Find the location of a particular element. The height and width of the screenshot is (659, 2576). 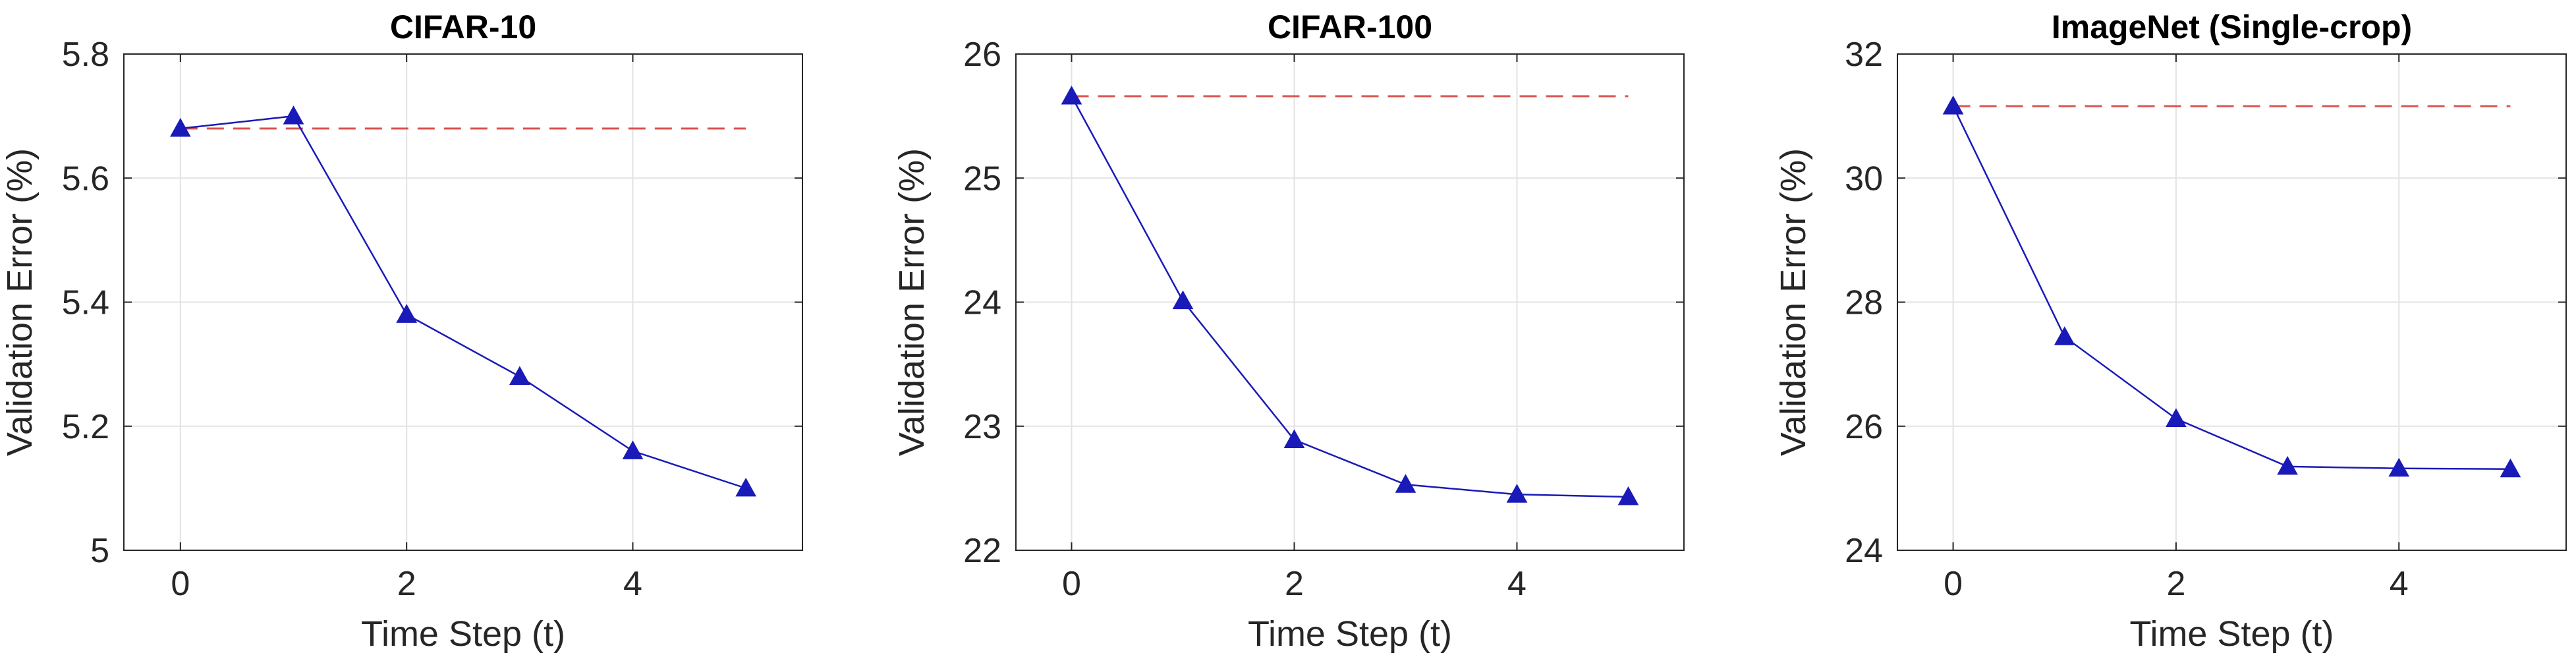

y-tick-label: 32 is located at coordinates (1864, 55).